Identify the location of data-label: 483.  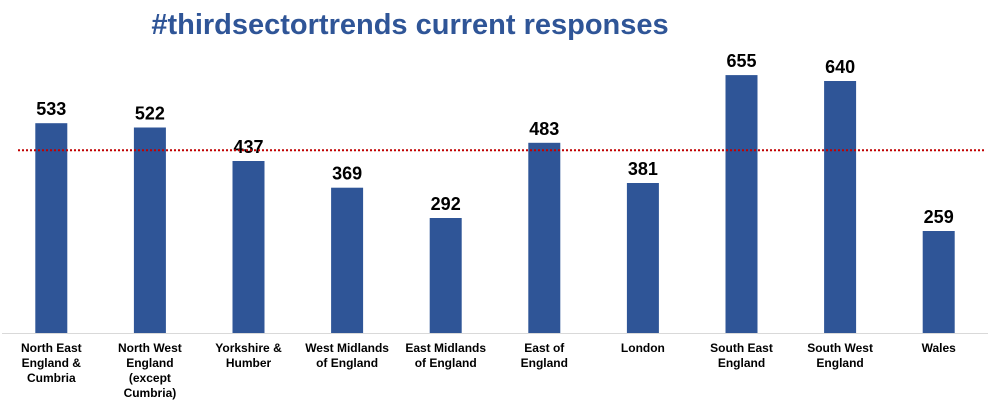
(544, 129).